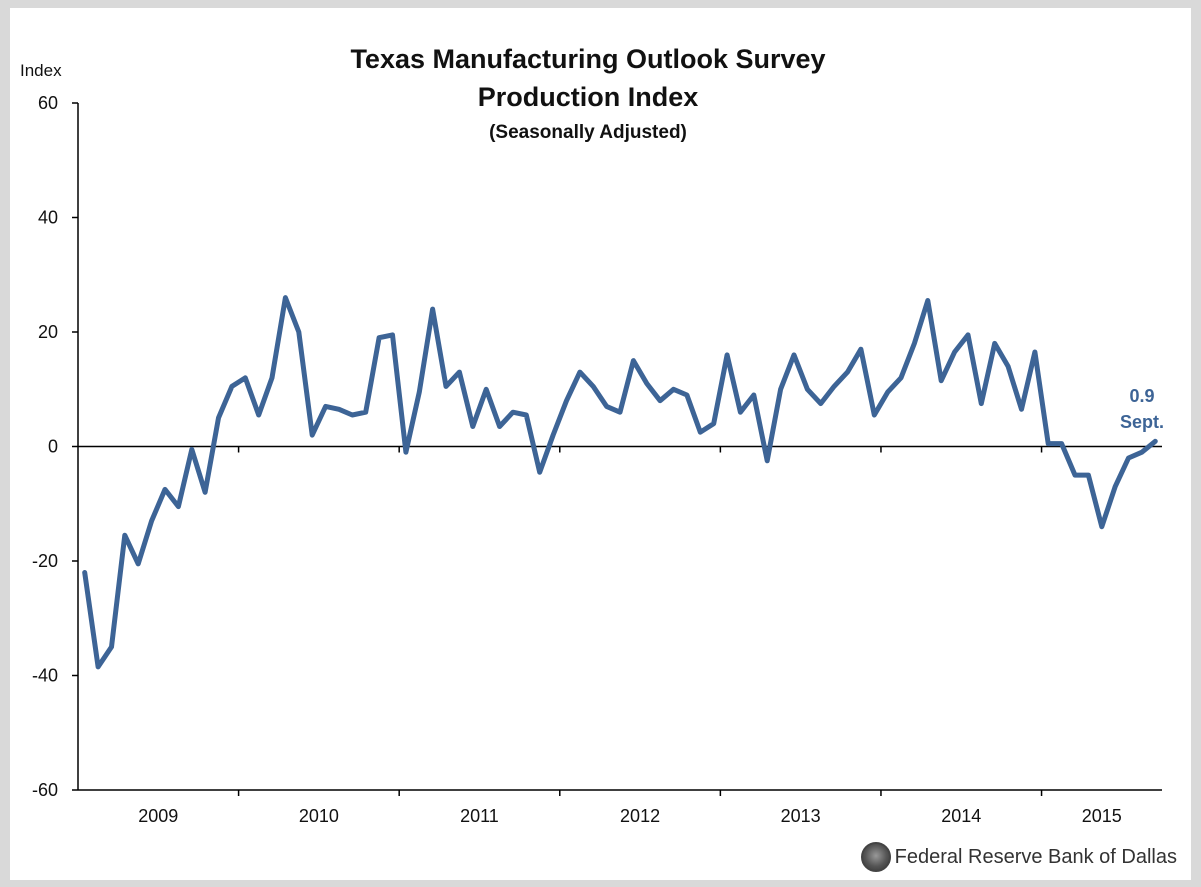 Image resolution: width=1201 pixels, height=887 pixels. I want to click on x-tick-label: 2011, so click(479, 816).